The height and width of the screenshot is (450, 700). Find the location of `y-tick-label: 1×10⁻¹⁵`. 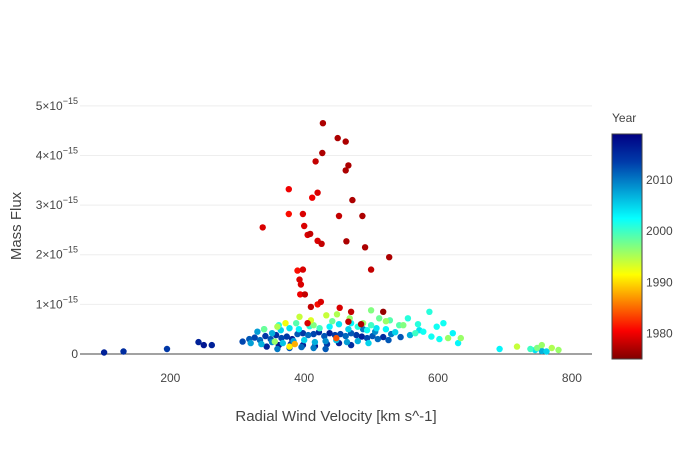

y-tick-label: 1×10⁻¹⁵ is located at coordinates (57, 302).